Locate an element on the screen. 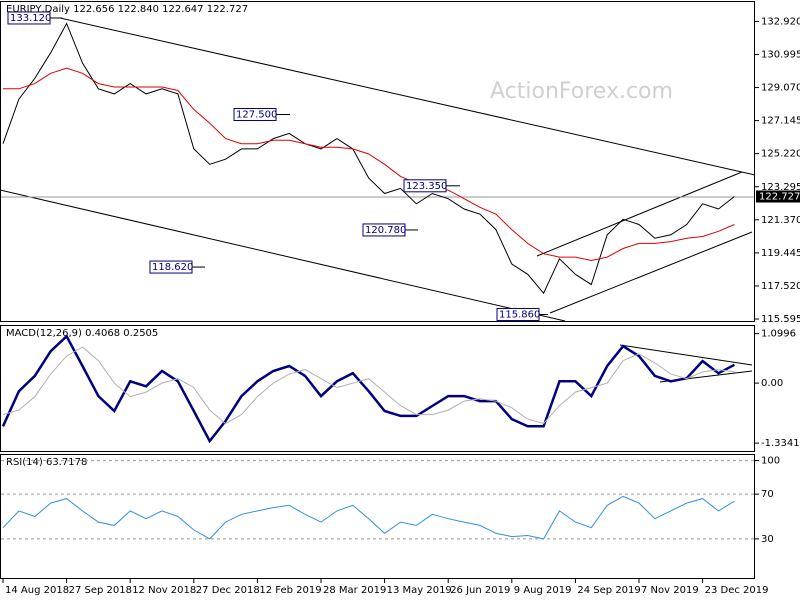 This screenshot has width=800, height=600. x-tick-label: 23 Dec 2019 is located at coordinates (737, 590).